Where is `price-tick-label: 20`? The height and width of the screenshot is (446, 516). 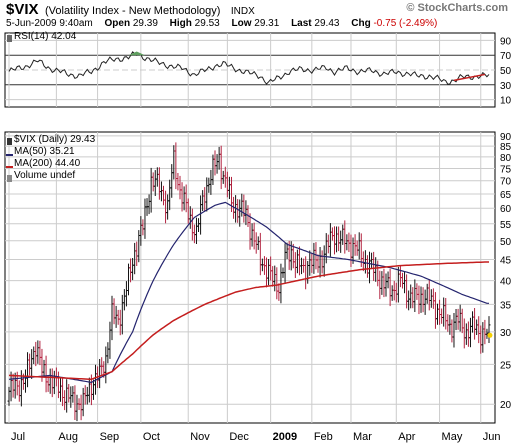 price-tick-label: 20 is located at coordinates (506, 405).